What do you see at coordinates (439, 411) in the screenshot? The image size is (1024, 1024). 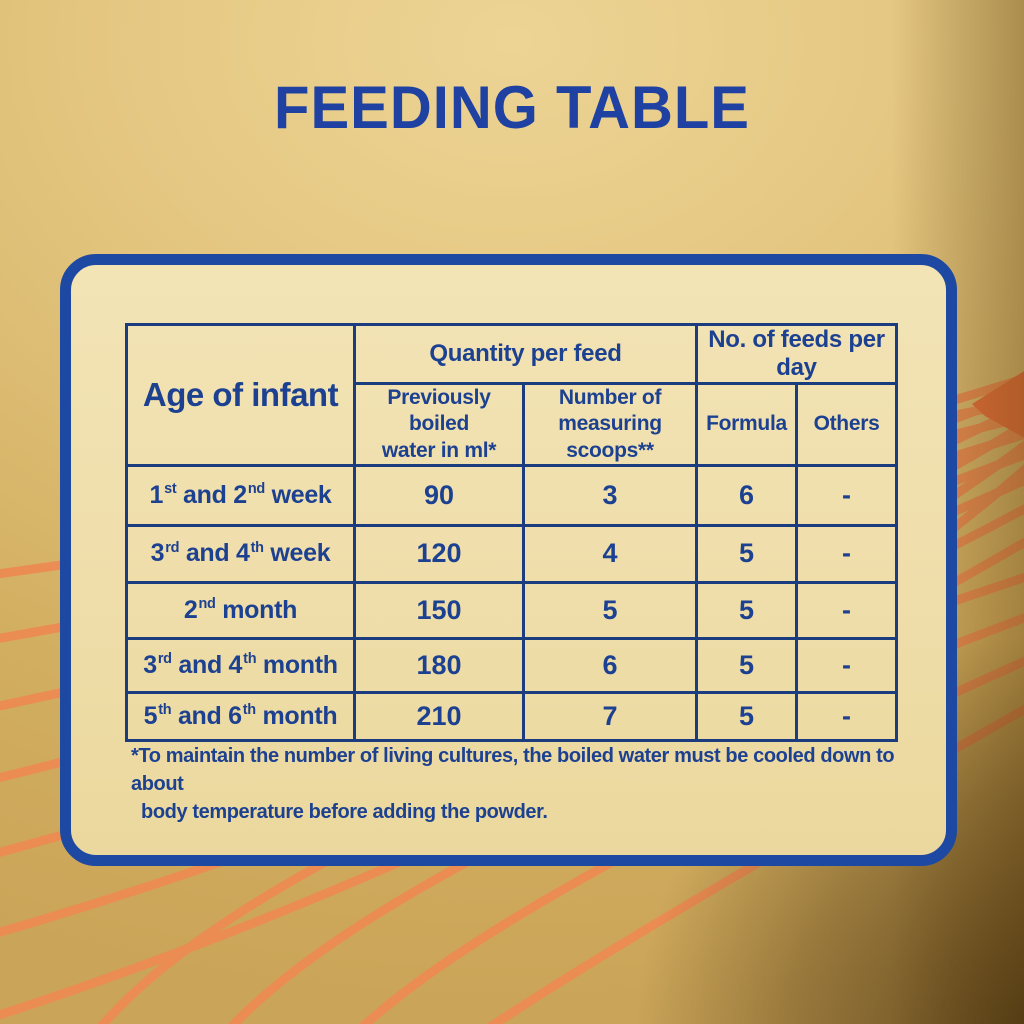 I see `header-line: Previously boiled` at bounding box center [439, 411].